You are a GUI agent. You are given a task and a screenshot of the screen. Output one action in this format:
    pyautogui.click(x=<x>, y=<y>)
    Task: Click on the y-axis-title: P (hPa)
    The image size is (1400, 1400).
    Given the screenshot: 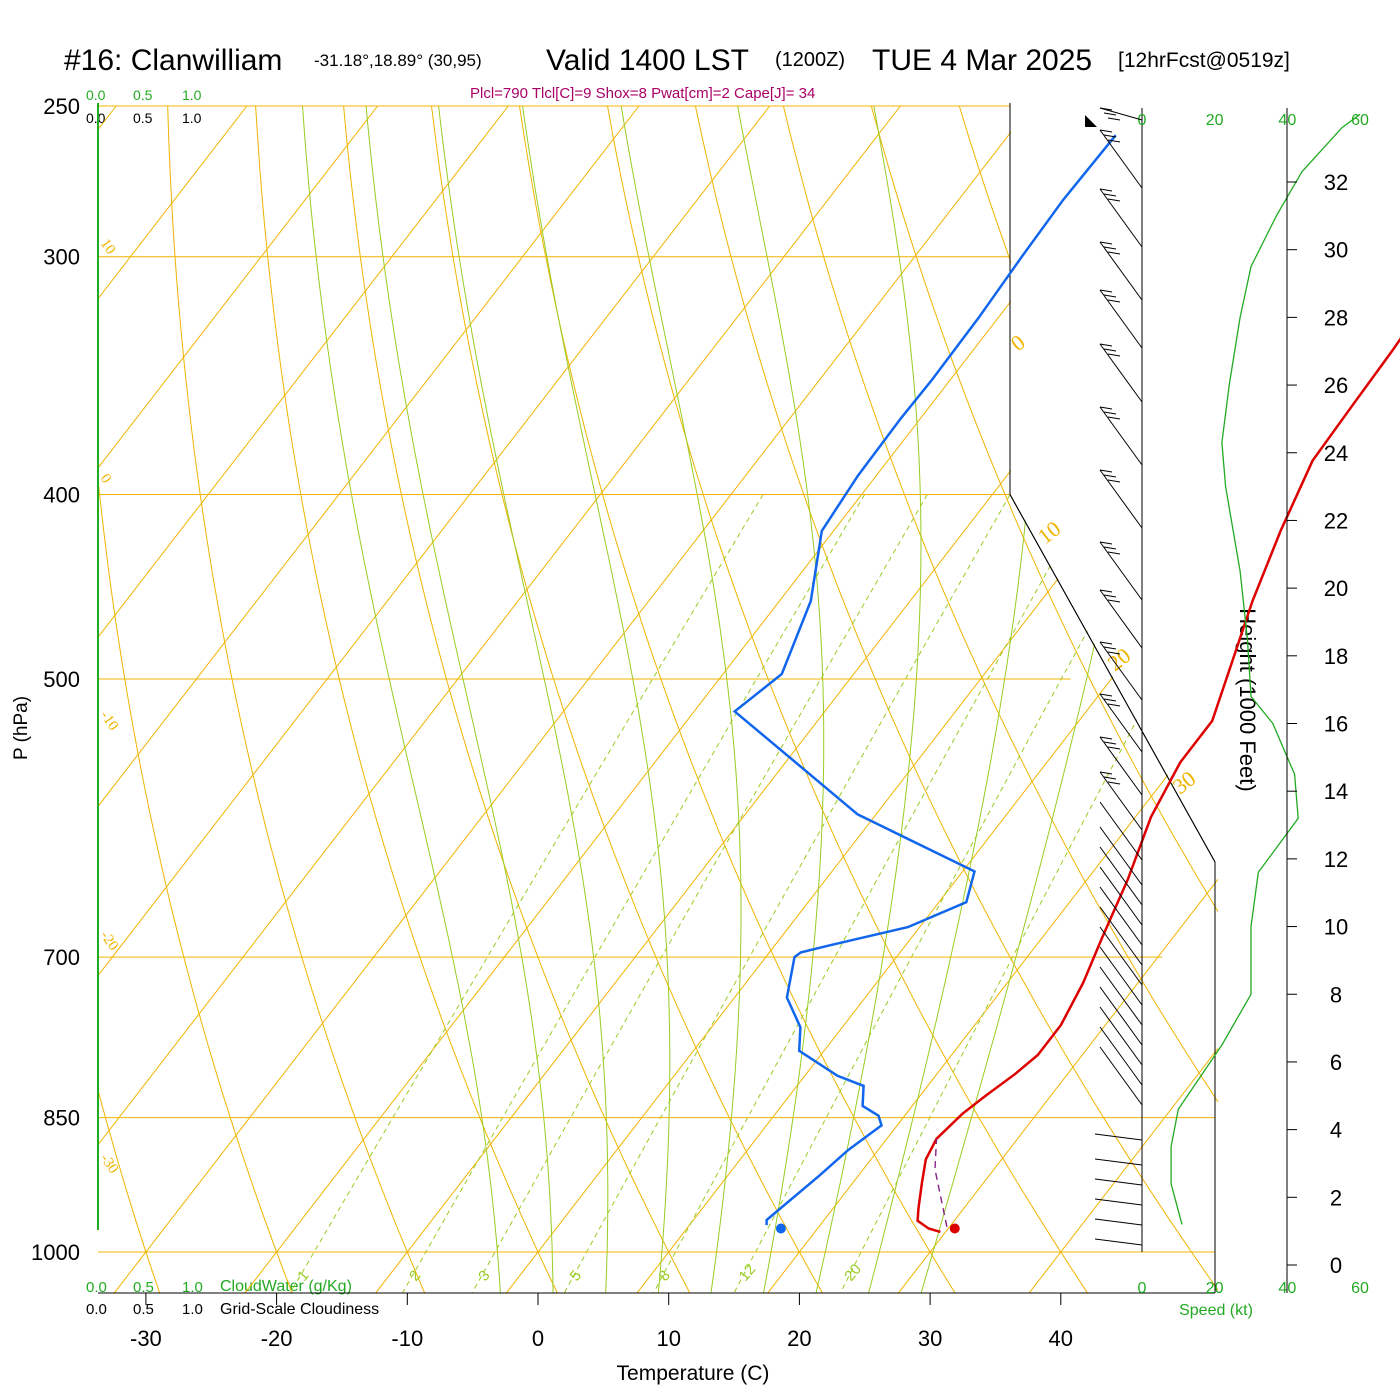 What is the action you would take?
    pyautogui.click(x=21, y=728)
    